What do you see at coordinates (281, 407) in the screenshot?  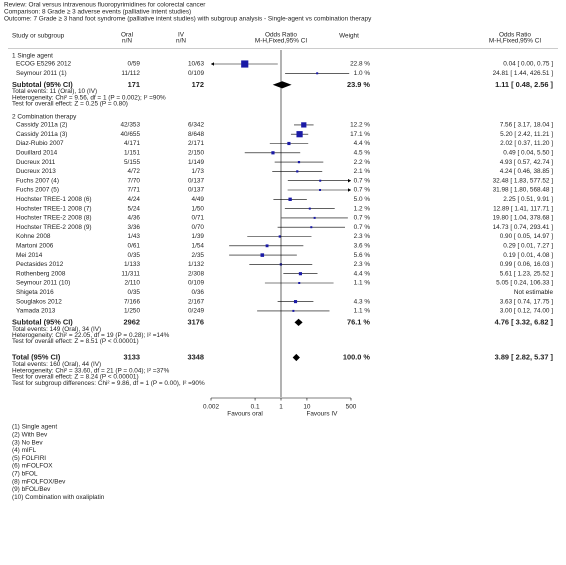 I see `x-tick-label: 1` at bounding box center [281, 407].